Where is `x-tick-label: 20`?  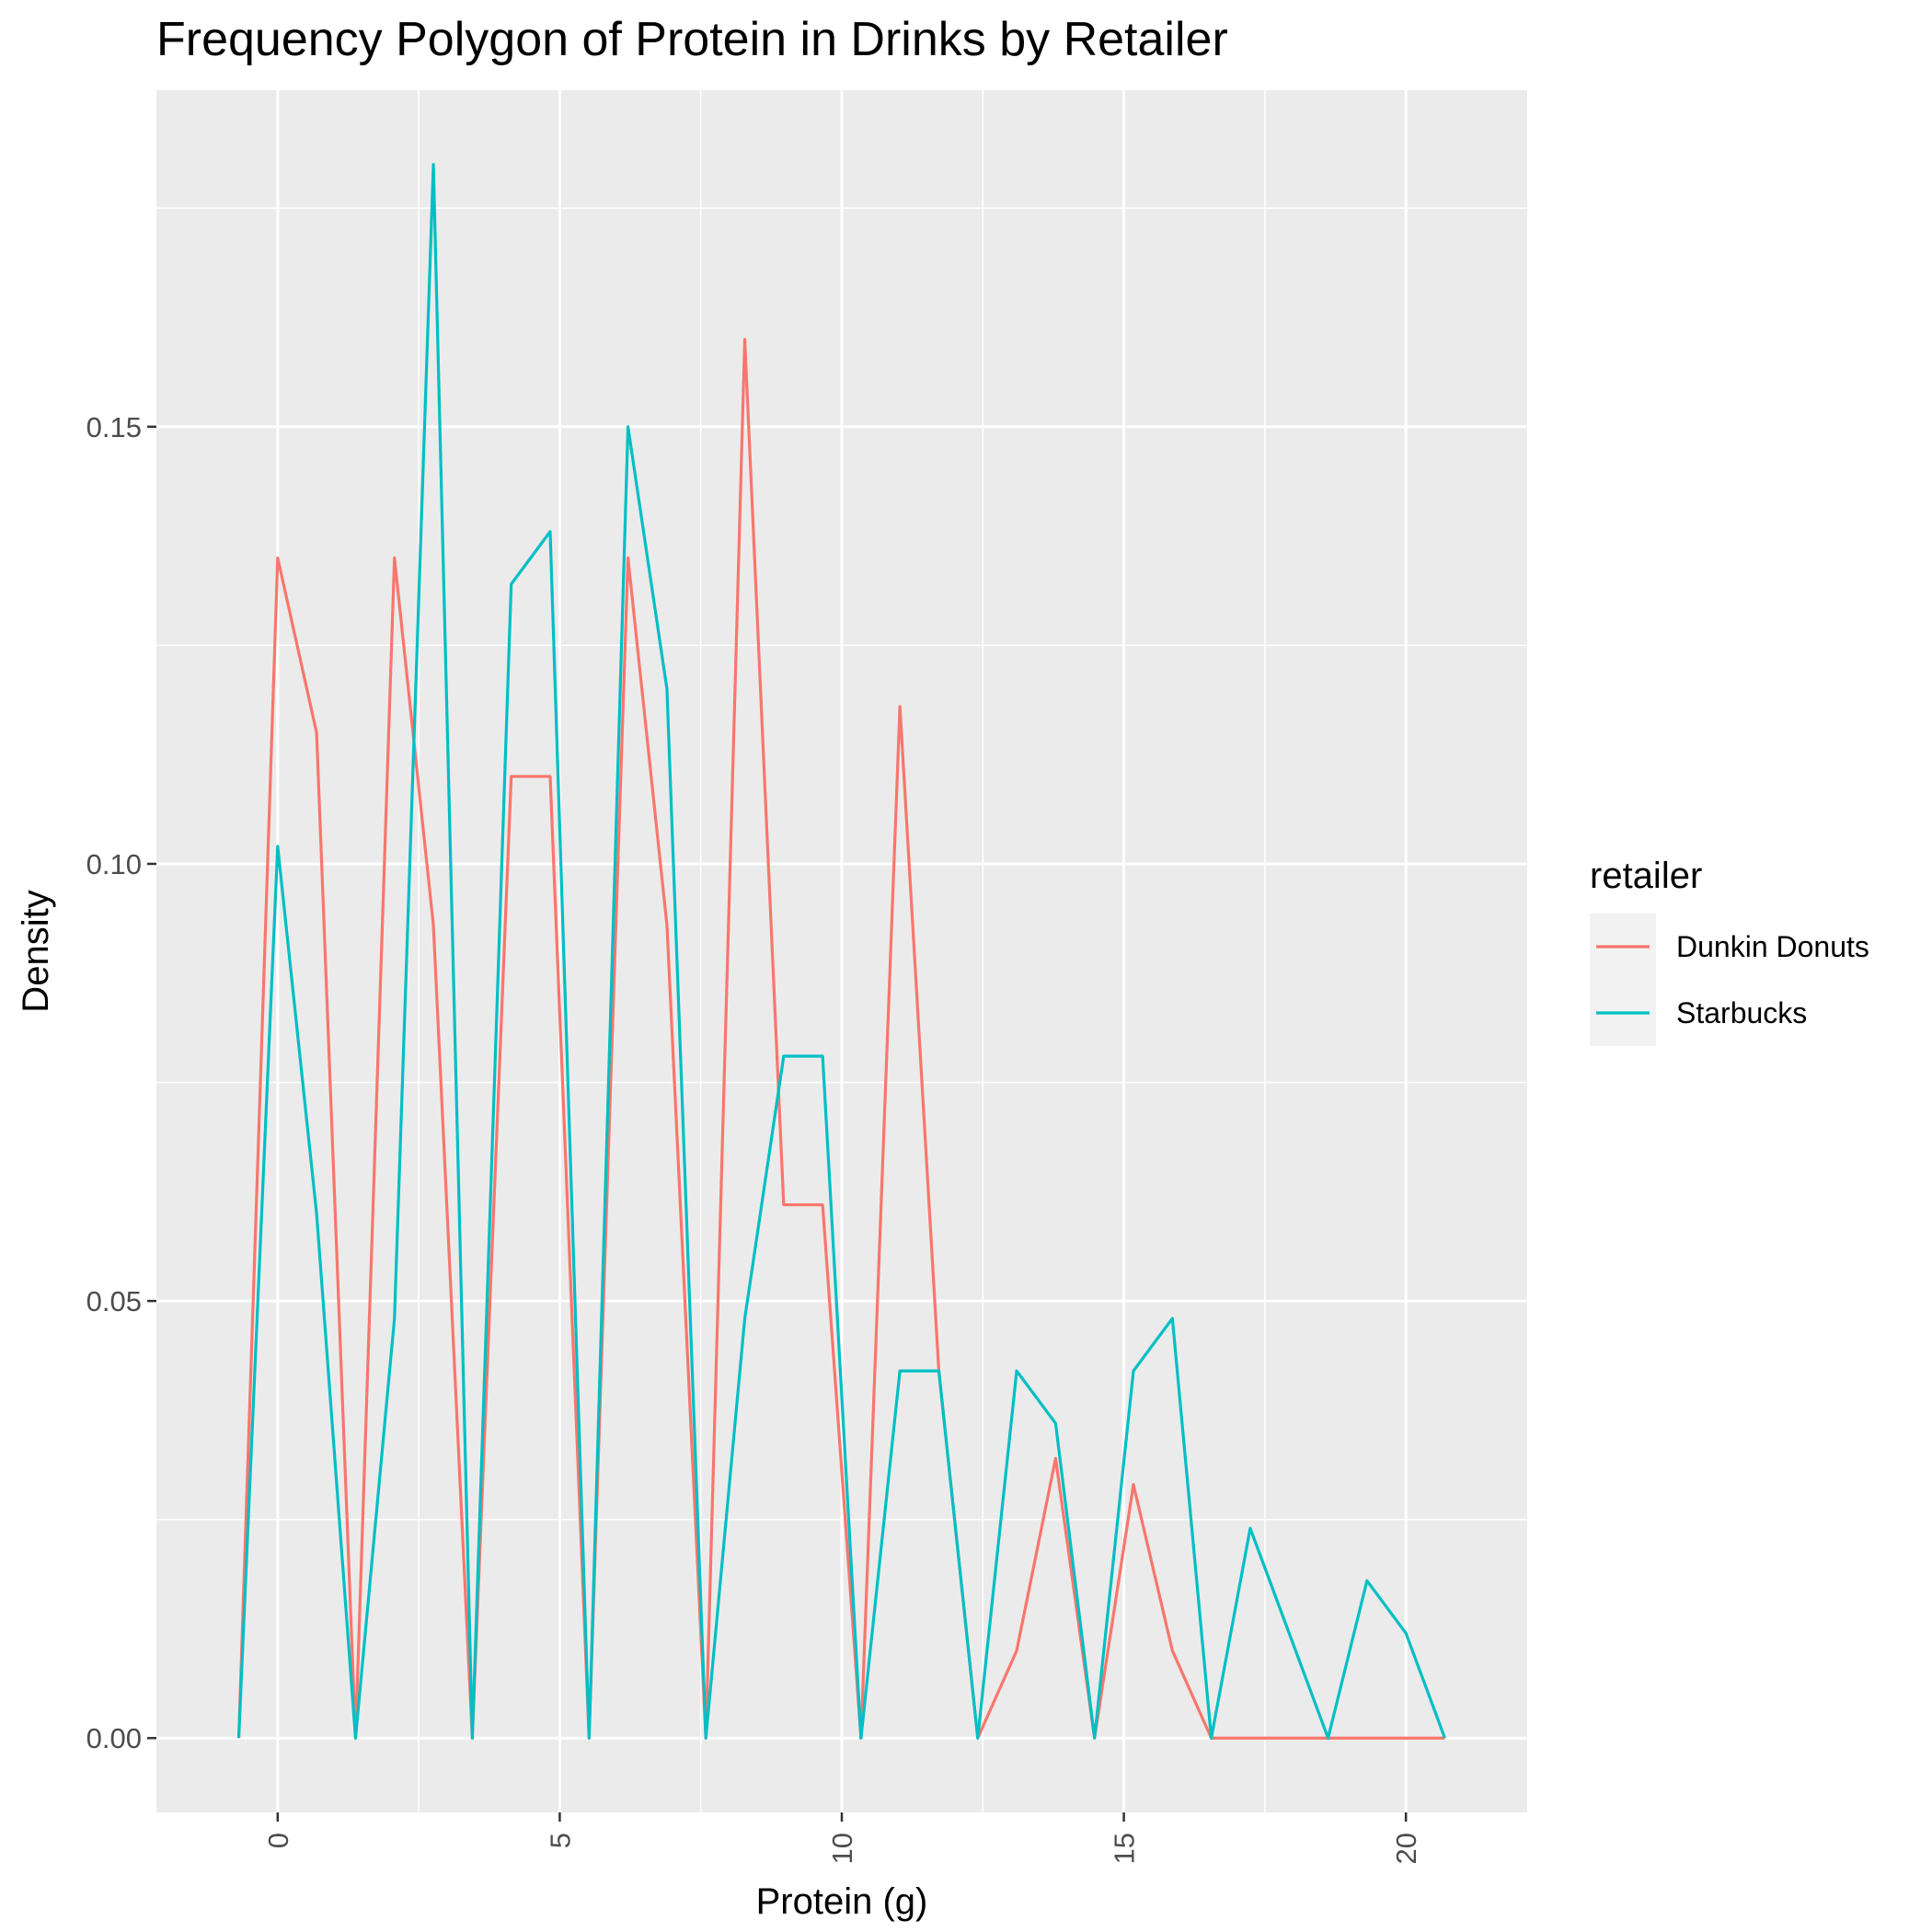
x-tick-label: 20 is located at coordinates (1406, 1848).